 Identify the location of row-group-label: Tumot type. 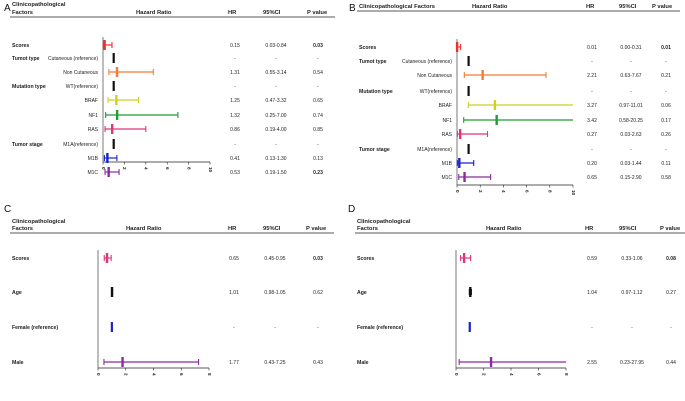
(26, 59).